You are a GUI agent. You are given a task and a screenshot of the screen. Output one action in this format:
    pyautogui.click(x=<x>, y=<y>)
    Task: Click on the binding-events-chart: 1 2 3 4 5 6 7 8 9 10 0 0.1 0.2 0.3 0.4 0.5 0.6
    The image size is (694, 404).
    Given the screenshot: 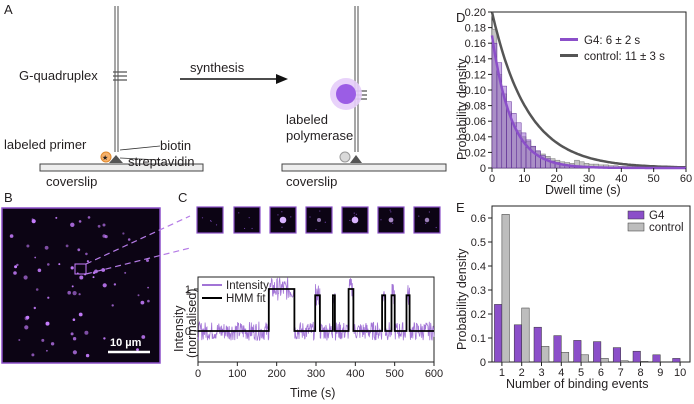 What is the action you would take?
    pyautogui.click(x=581, y=292)
    